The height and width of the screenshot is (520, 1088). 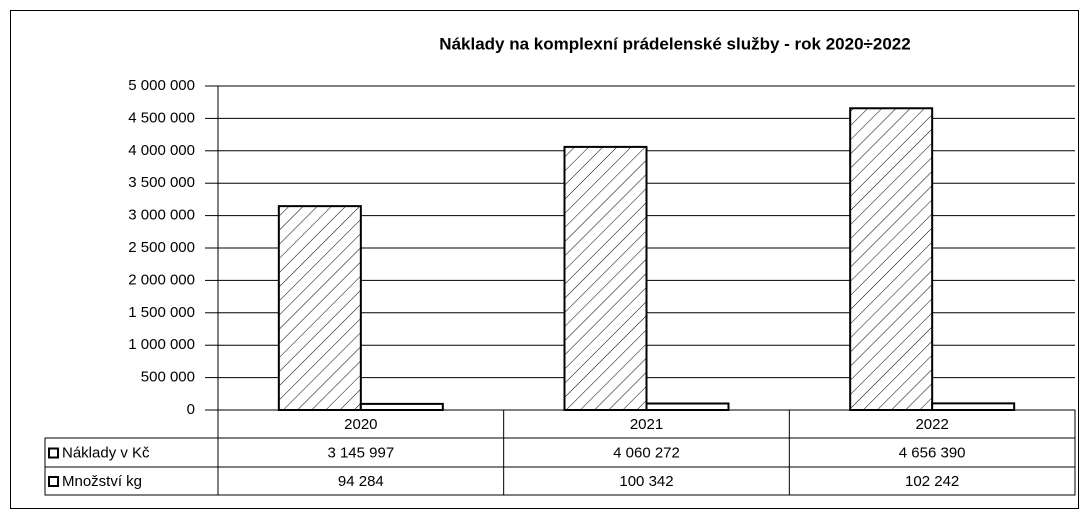 I want to click on y-tick-label: 1 000 000, so click(x=161, y=344).